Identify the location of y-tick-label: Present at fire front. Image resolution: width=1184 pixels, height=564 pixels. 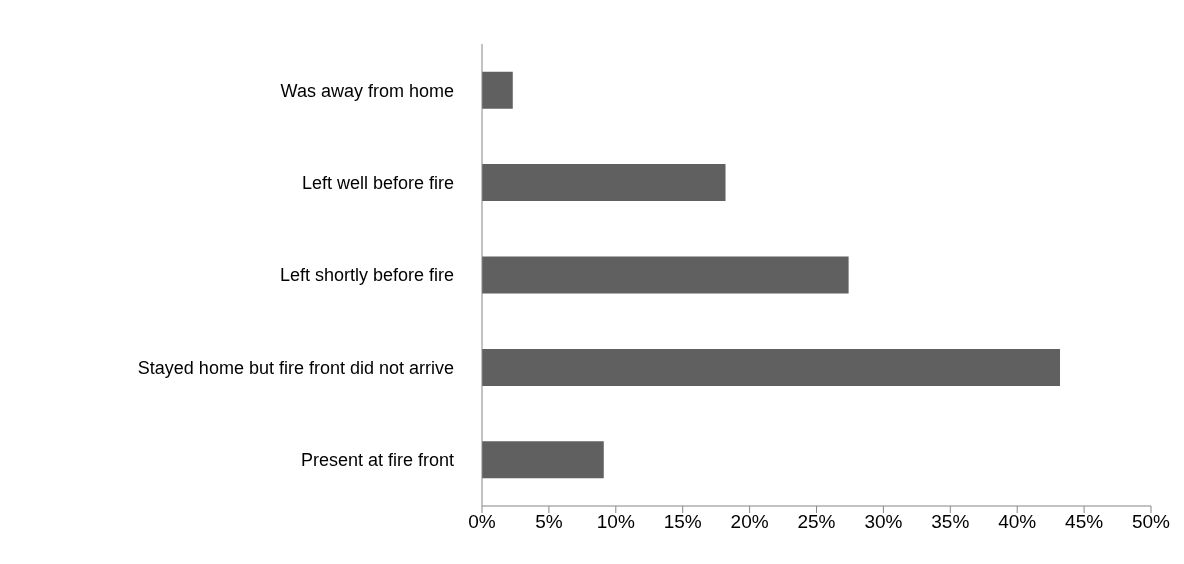
(377, 460).